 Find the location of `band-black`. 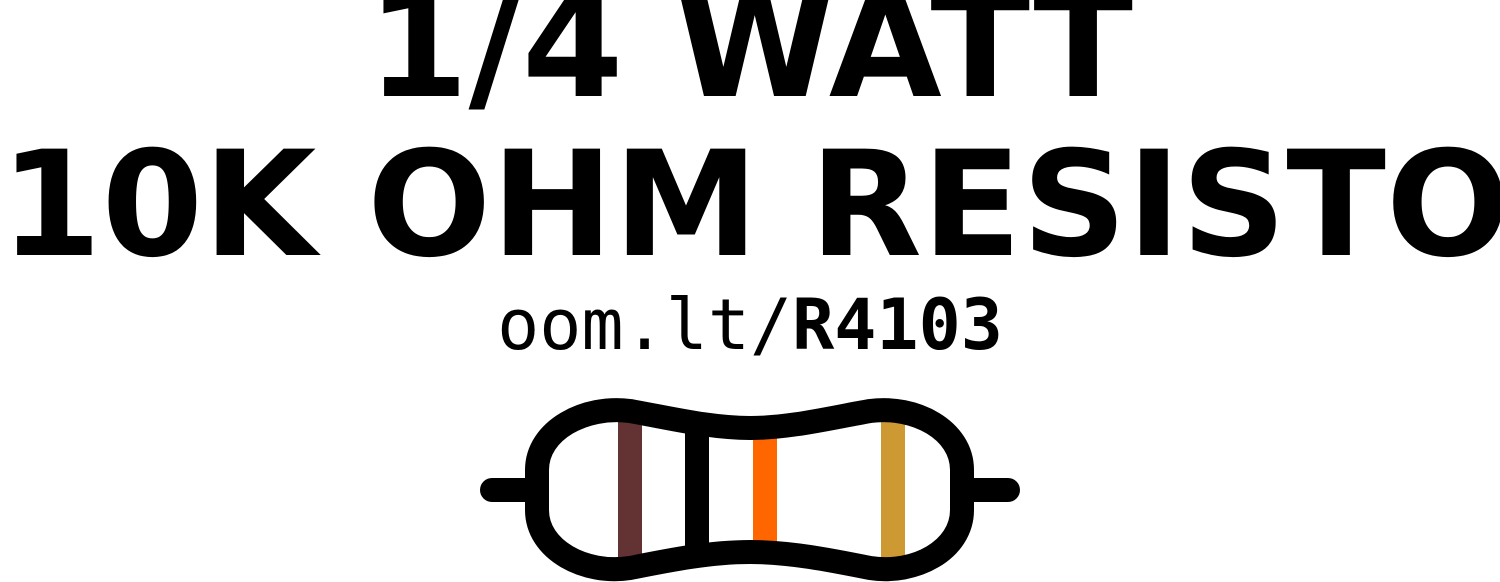

band-black is located at coordinates (697, 489).